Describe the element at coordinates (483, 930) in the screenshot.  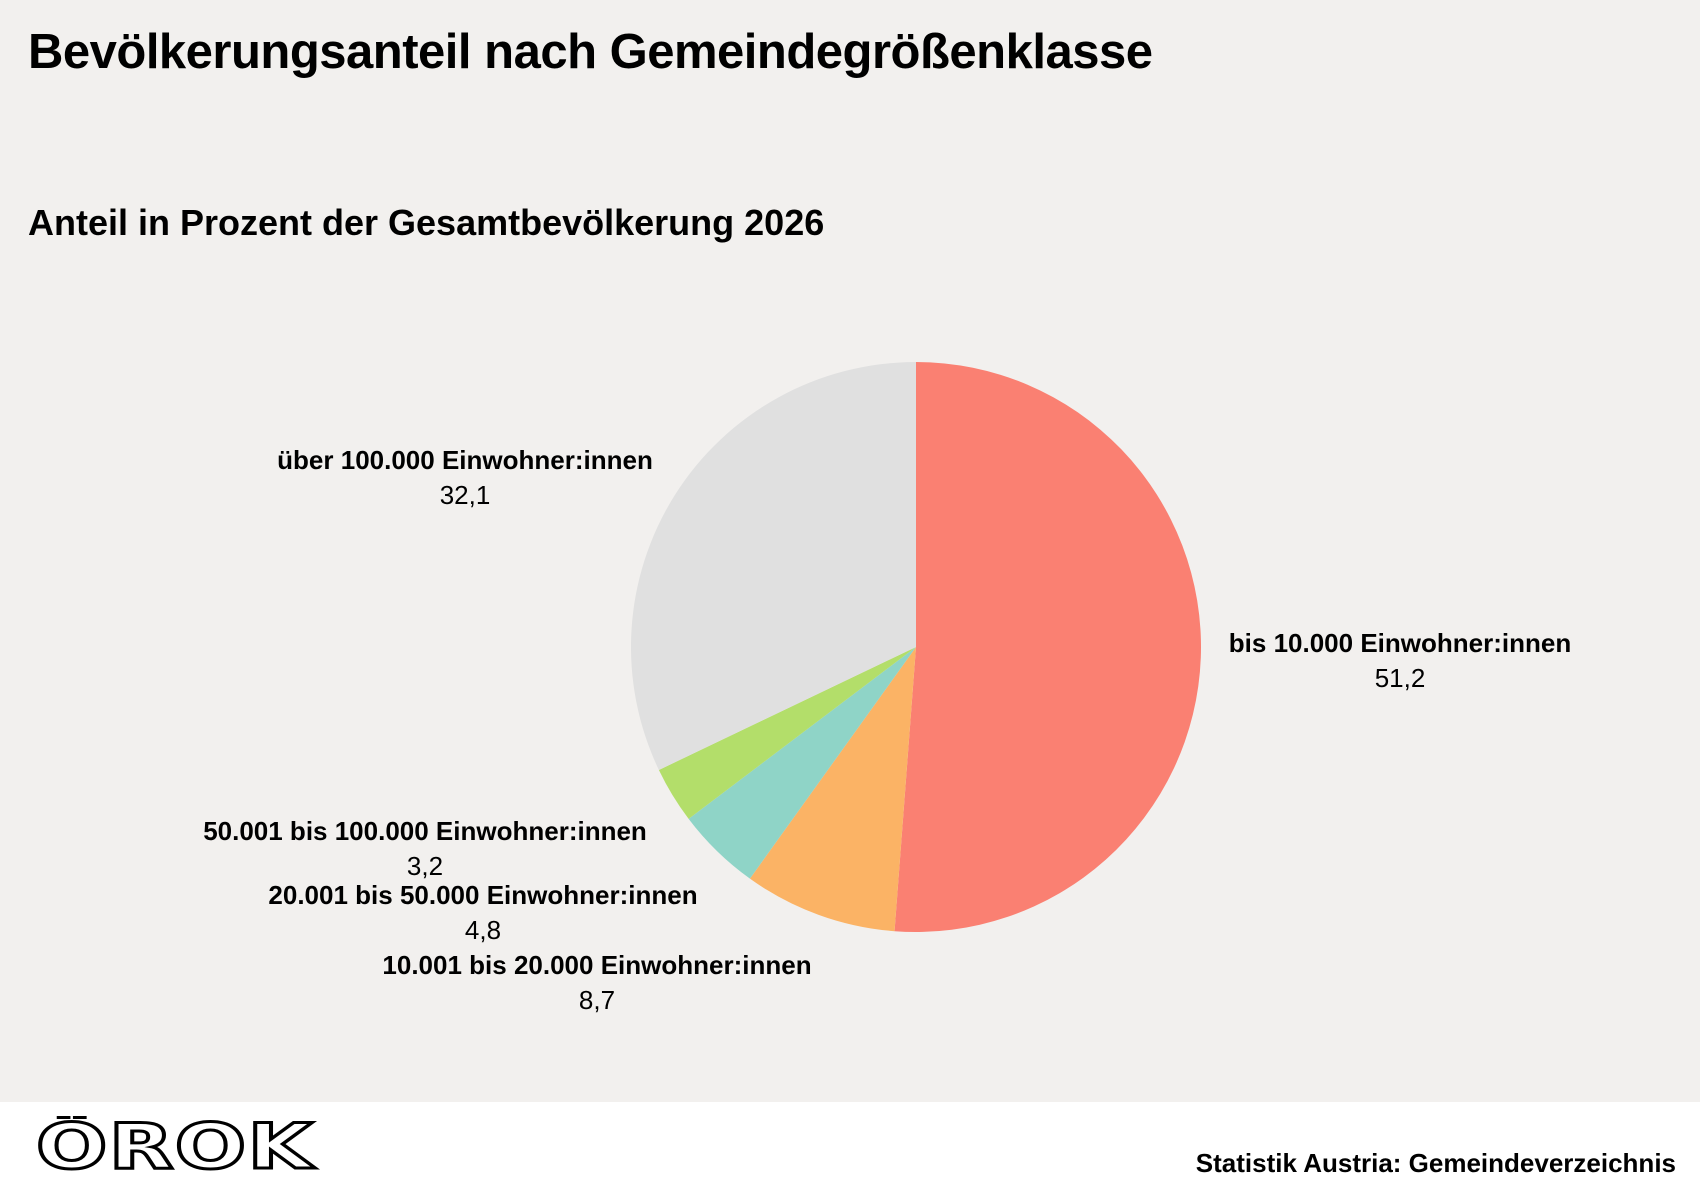
I see `slice-value-label: 4,8` at that location.